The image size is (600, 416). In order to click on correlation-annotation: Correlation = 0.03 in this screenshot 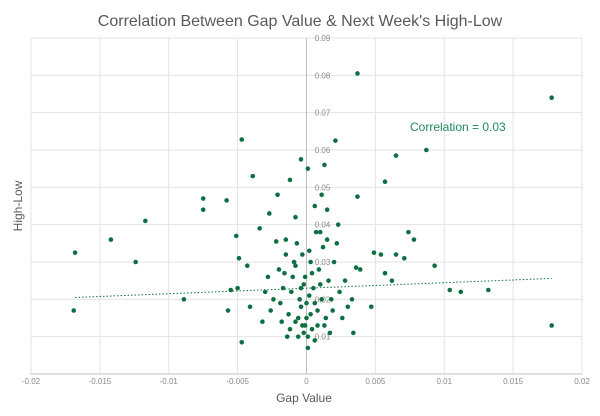, I will do `click(458, 127)`.